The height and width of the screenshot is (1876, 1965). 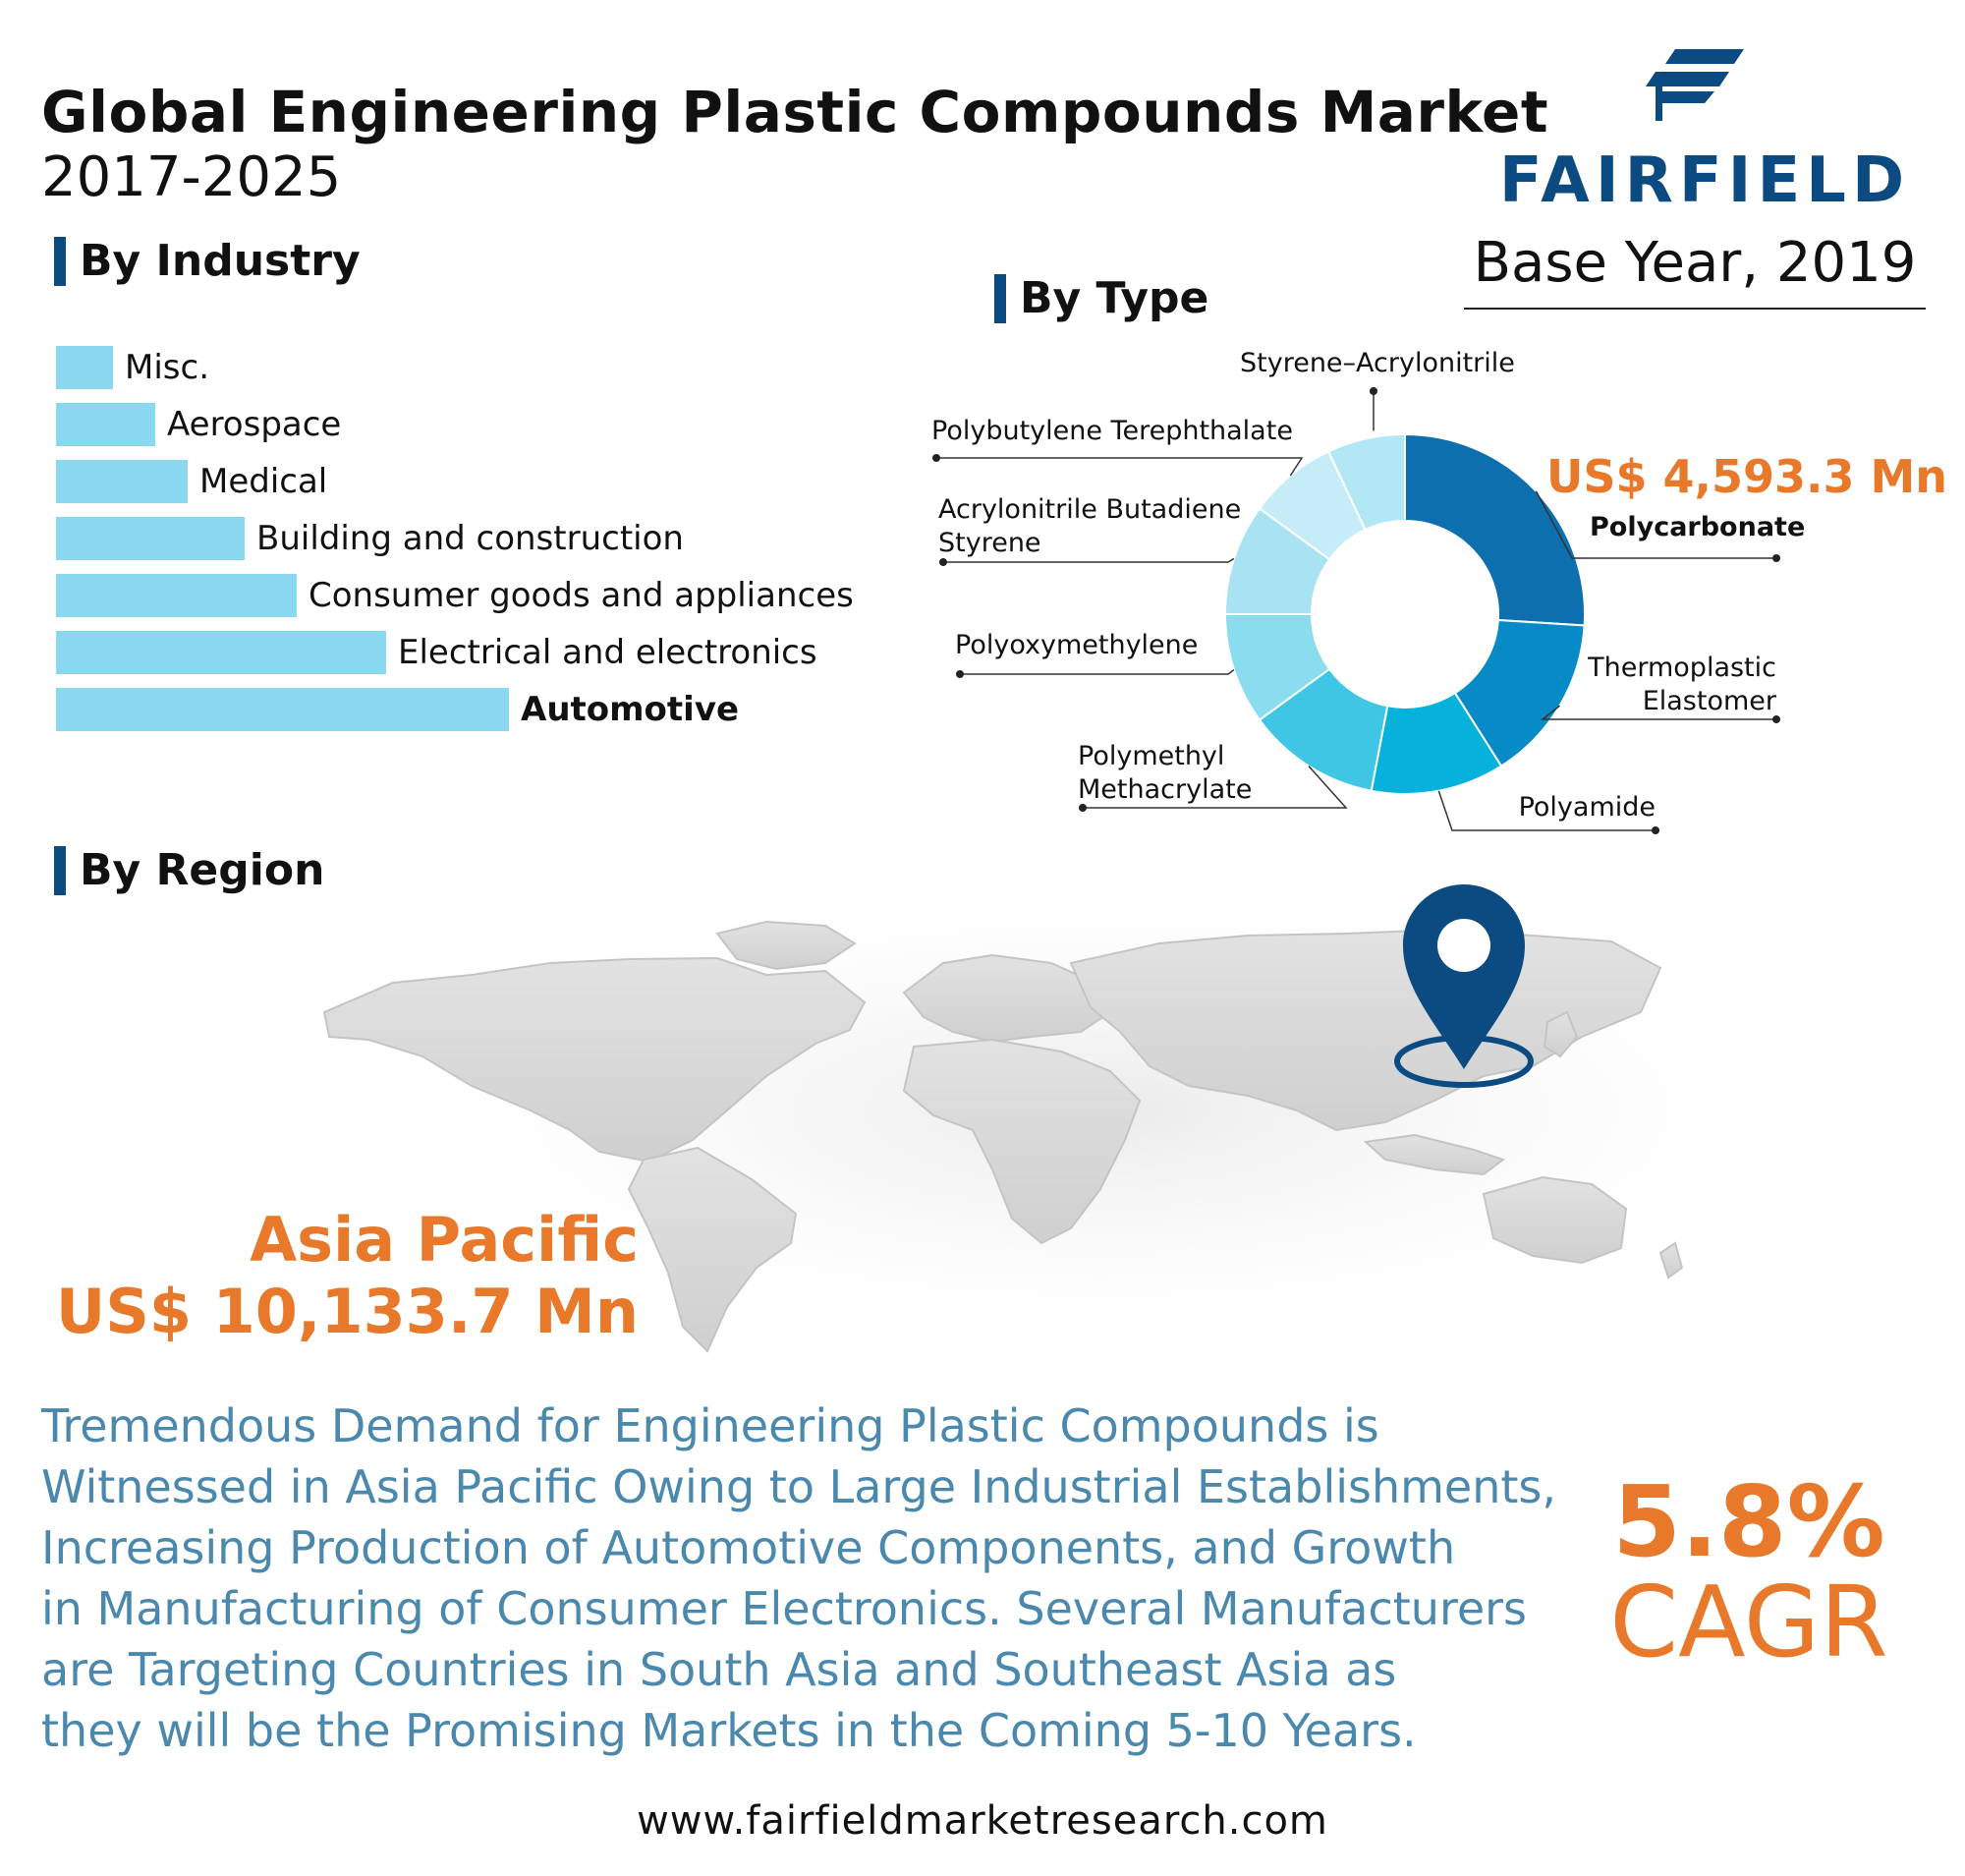 I want to click on type-label-line: Polybutylene Terephthalate, so click(x=1112, y=431).